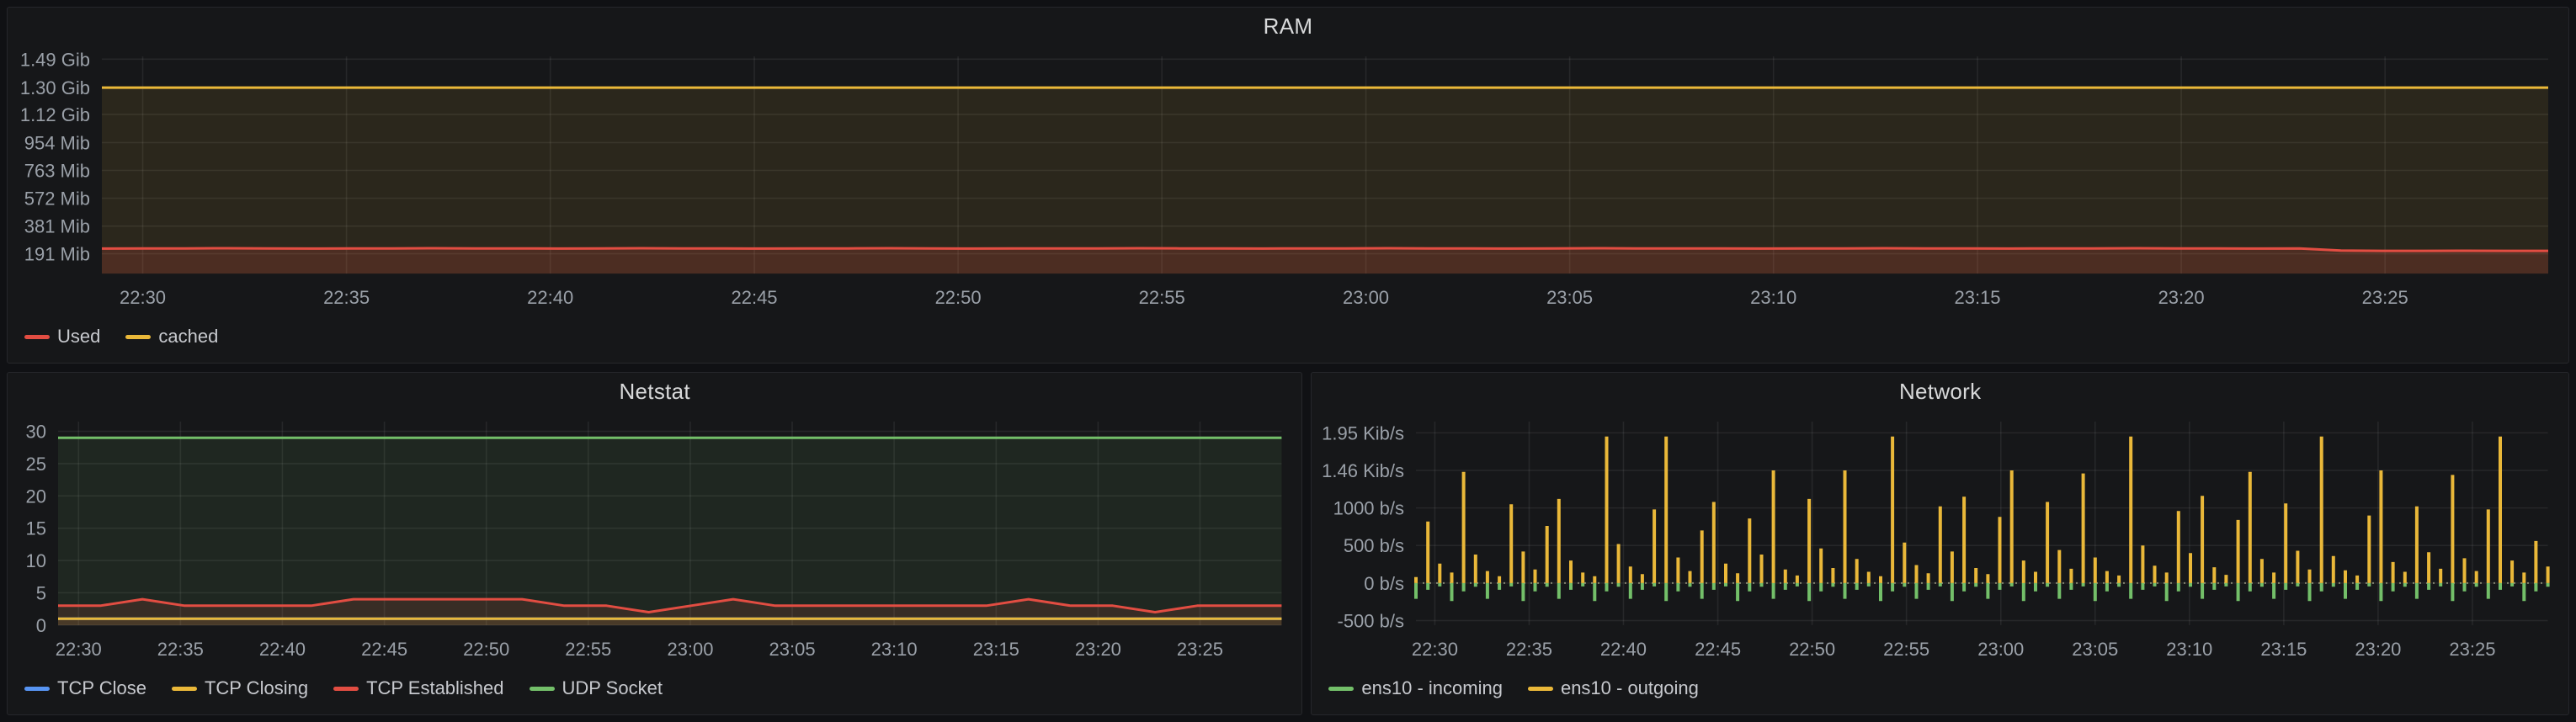  What do you see at coordinates (37, 336) in the screenshot?
I see `used-series-swatch-icon` at bounding box center [37, 336].